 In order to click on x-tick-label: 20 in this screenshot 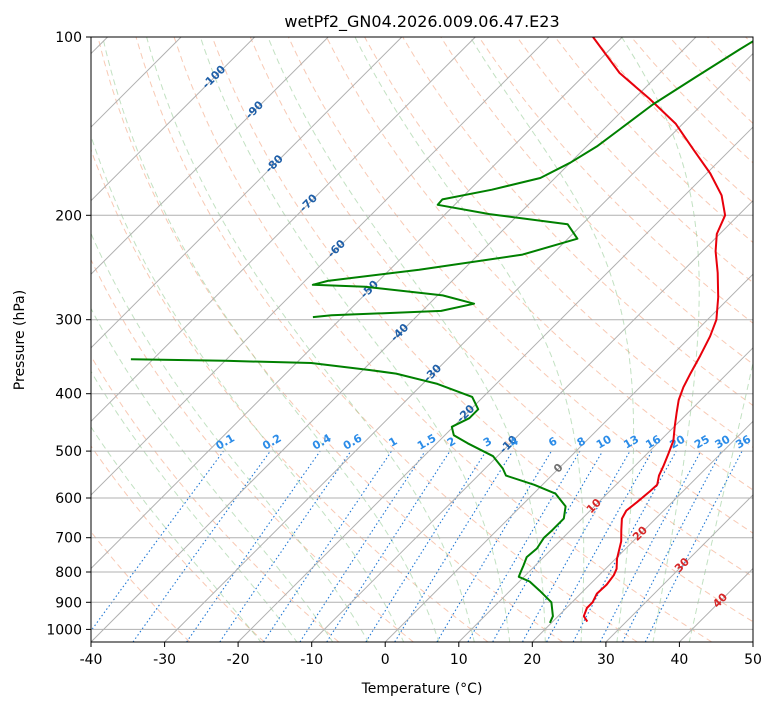, I will do `click(532, 660)`.